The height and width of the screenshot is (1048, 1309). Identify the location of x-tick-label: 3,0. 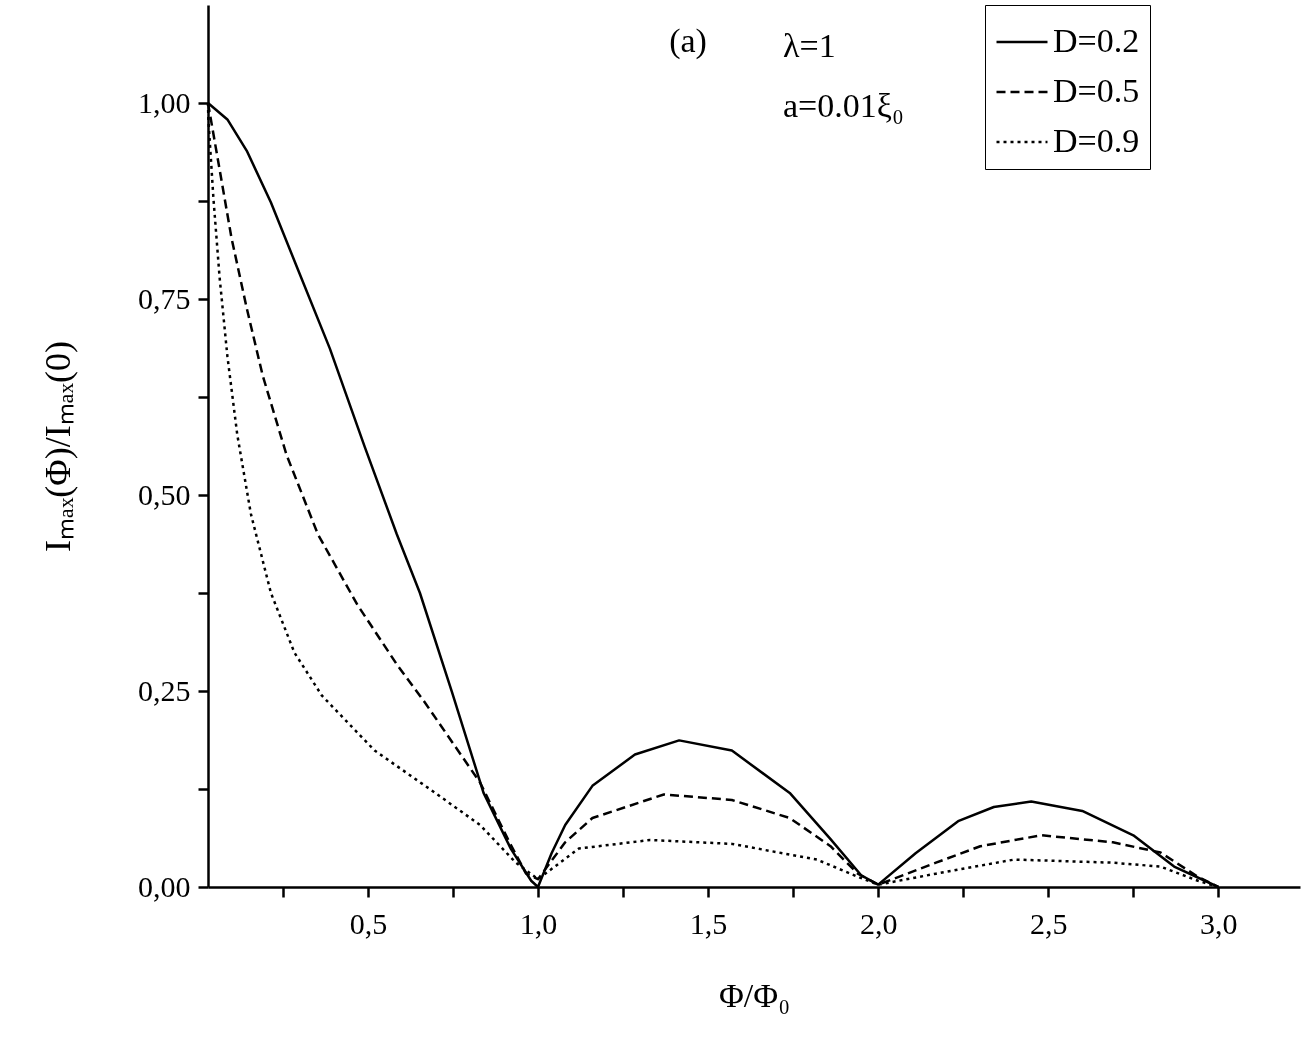
(1219, 923).